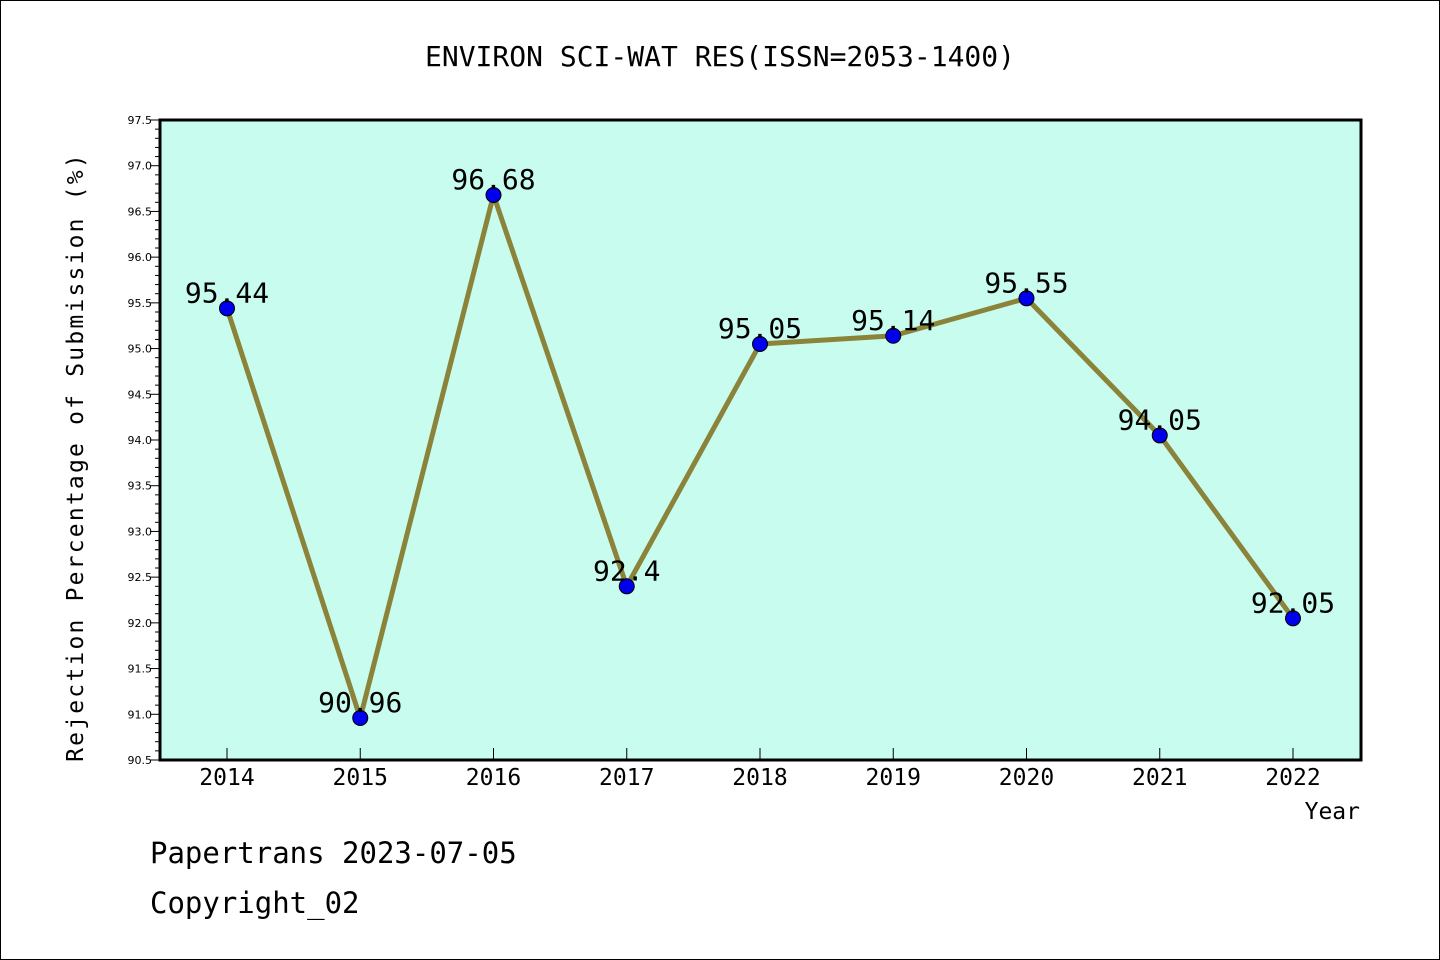 Image resolution: width=1440 pixels, height=960 pixels. Describe the element at coordinates (720, 56) in the screenshot. I see `chart-title: ENVIRON SCI-WAT RES(ISSN=2053-1400)` at that location.